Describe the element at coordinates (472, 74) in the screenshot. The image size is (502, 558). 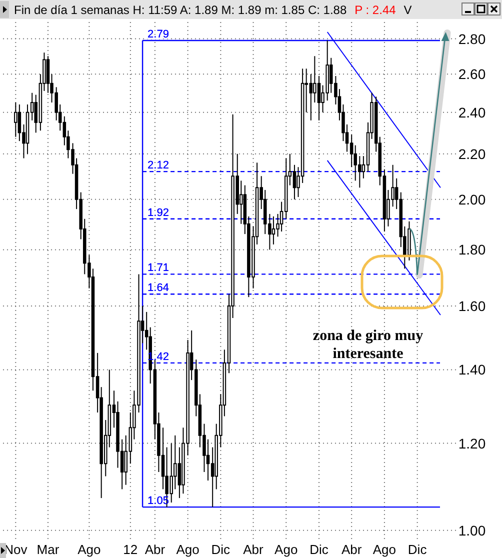
I see `y-tick-label: 2.60` at that location.